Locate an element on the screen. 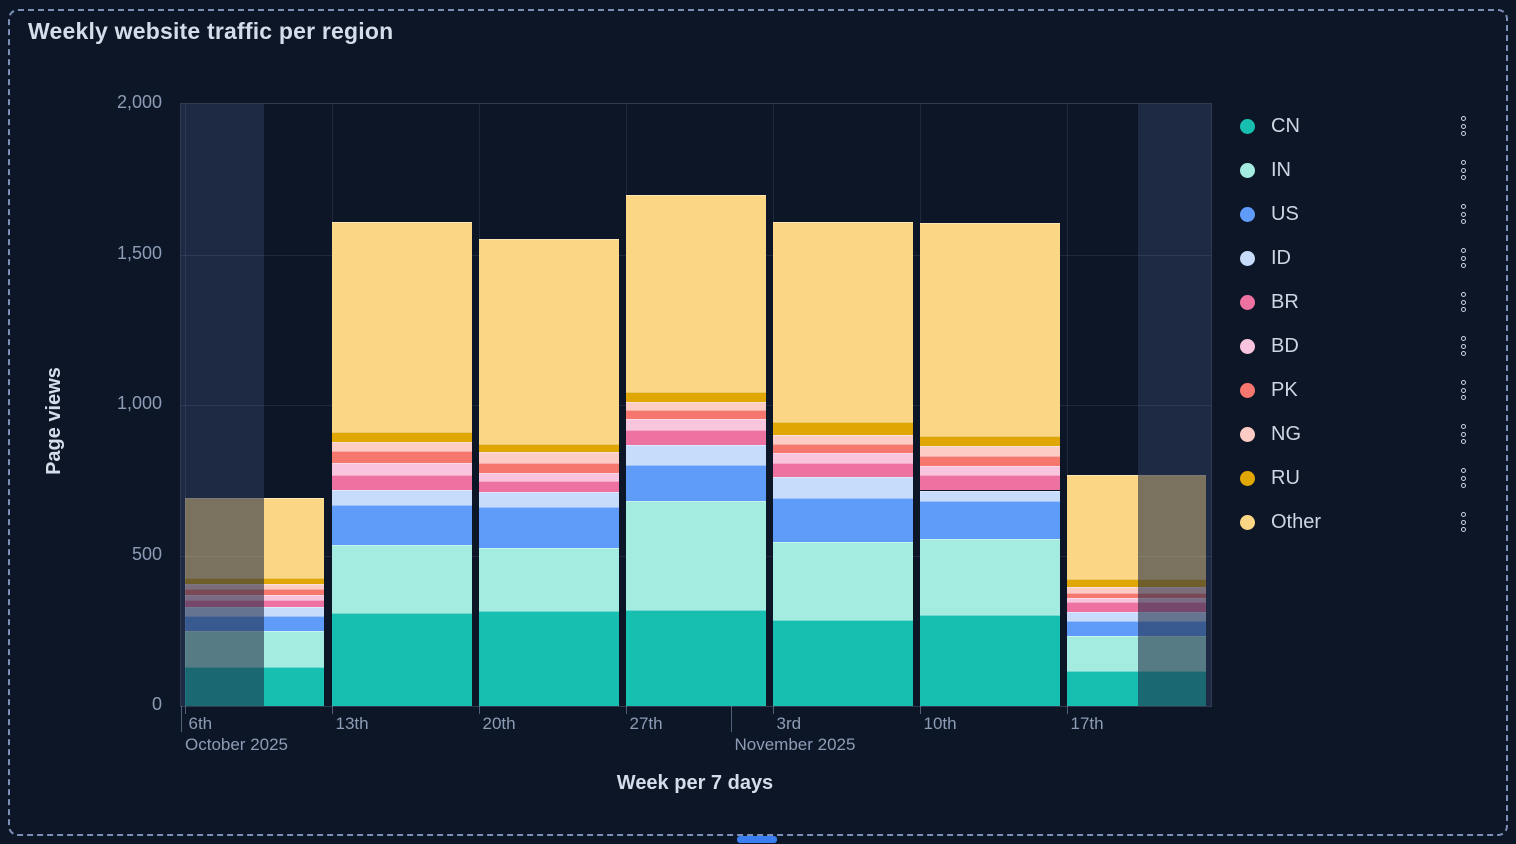  legend-item-BD: BD is located at coordinates (1359, 346).